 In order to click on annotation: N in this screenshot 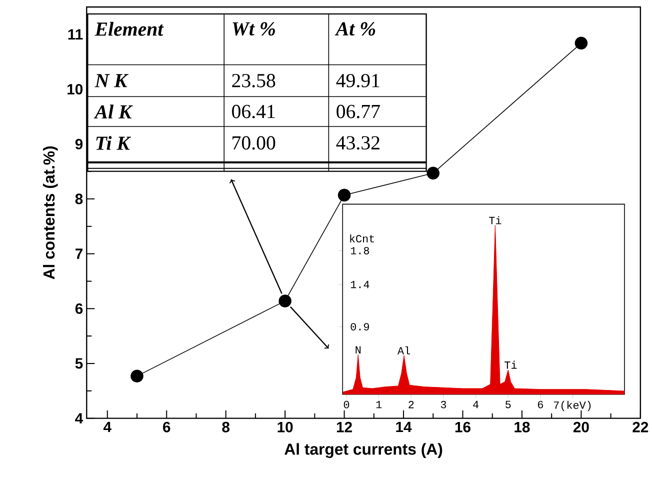, I will do `click(358, 350)`.